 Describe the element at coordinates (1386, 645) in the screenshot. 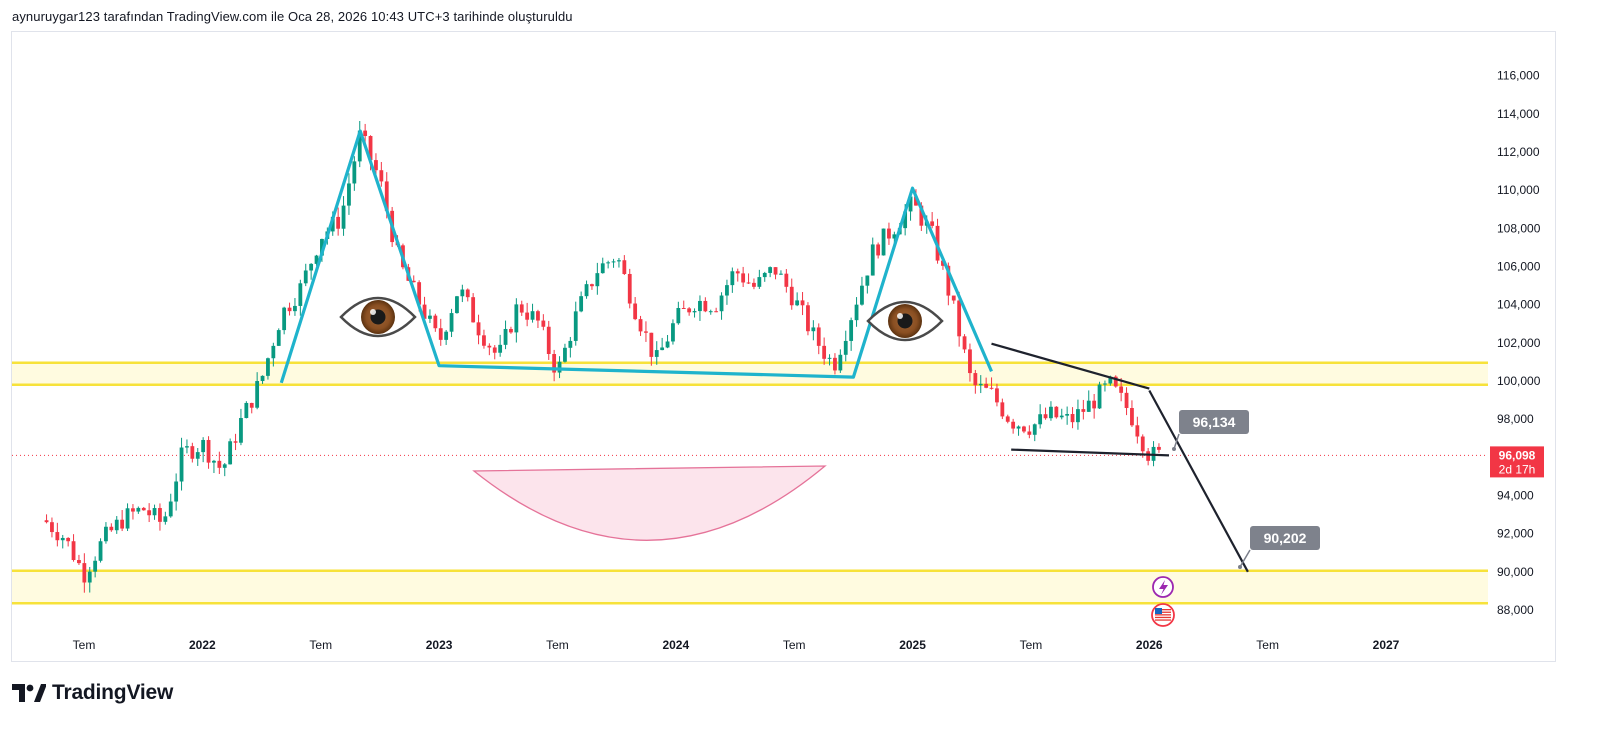

I see `x-axis-tick-label: 2027` at that location.